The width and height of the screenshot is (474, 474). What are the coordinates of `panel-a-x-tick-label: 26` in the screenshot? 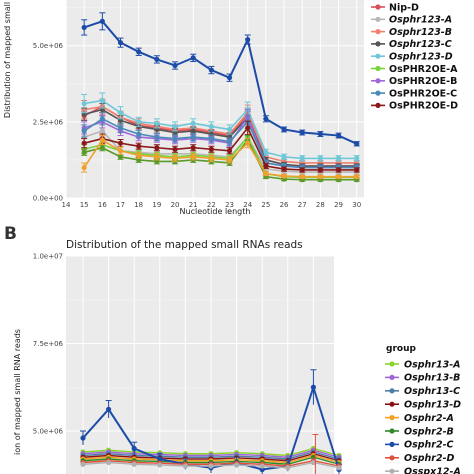 It's located at (284, 205).